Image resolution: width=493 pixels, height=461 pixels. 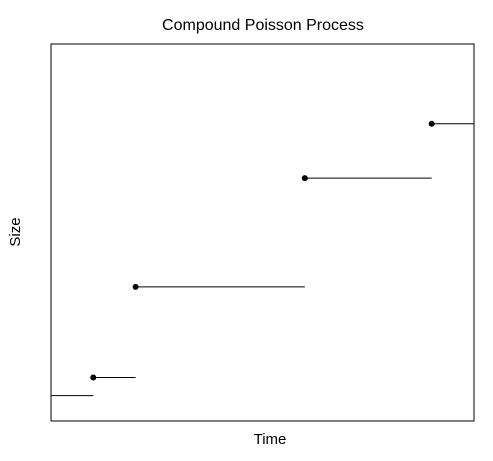 I want to click on chart-title: Compound Poisson Process, so click(x=263, y=25).